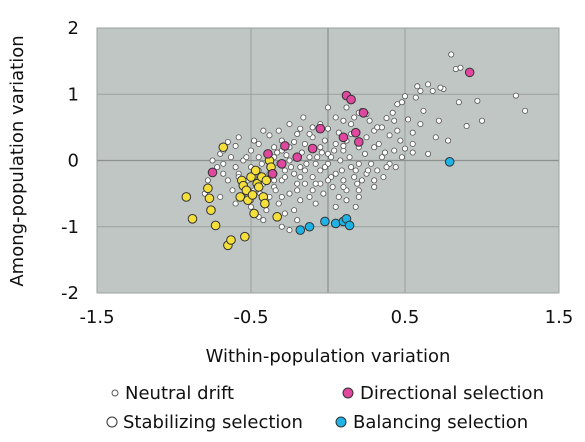  What do you see at coordinates (179, 393) in the screenshot?
I see `legend-label-neutral-drift: Neutral drift` at bounding box center [179, 393].